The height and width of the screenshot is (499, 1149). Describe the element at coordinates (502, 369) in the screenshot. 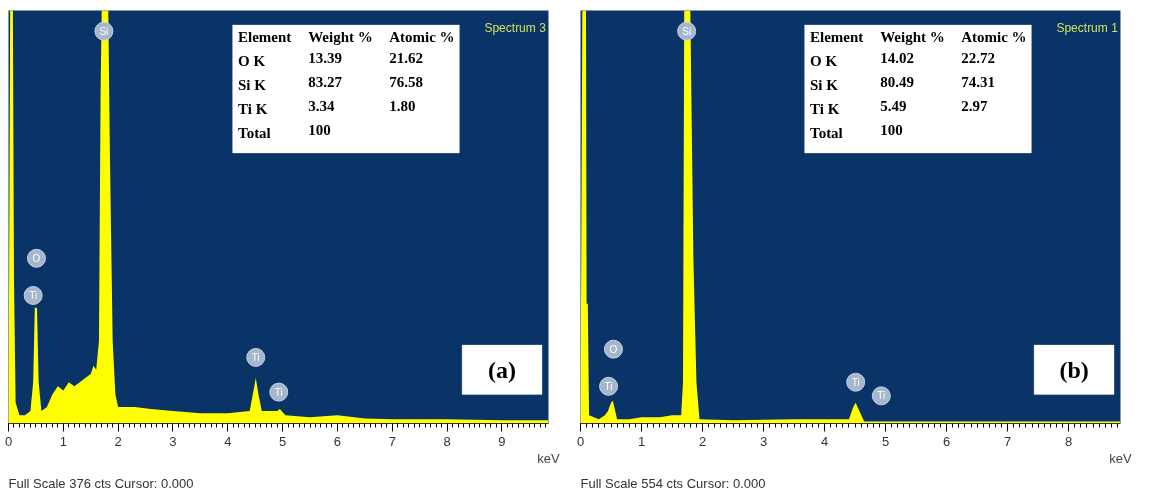

I see `annotation: (a)` at that location.